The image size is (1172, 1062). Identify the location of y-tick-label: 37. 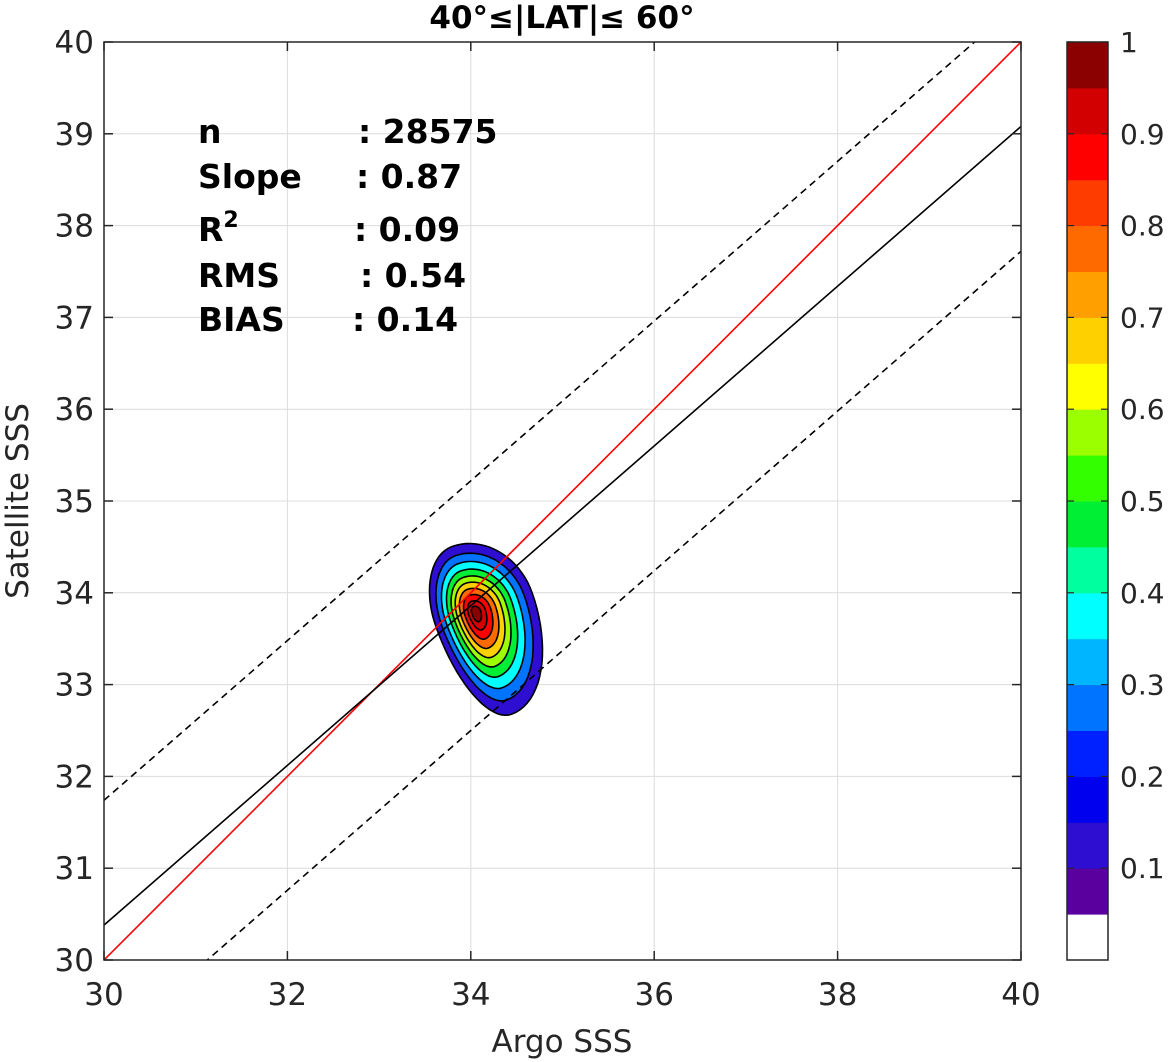
(74, 318).